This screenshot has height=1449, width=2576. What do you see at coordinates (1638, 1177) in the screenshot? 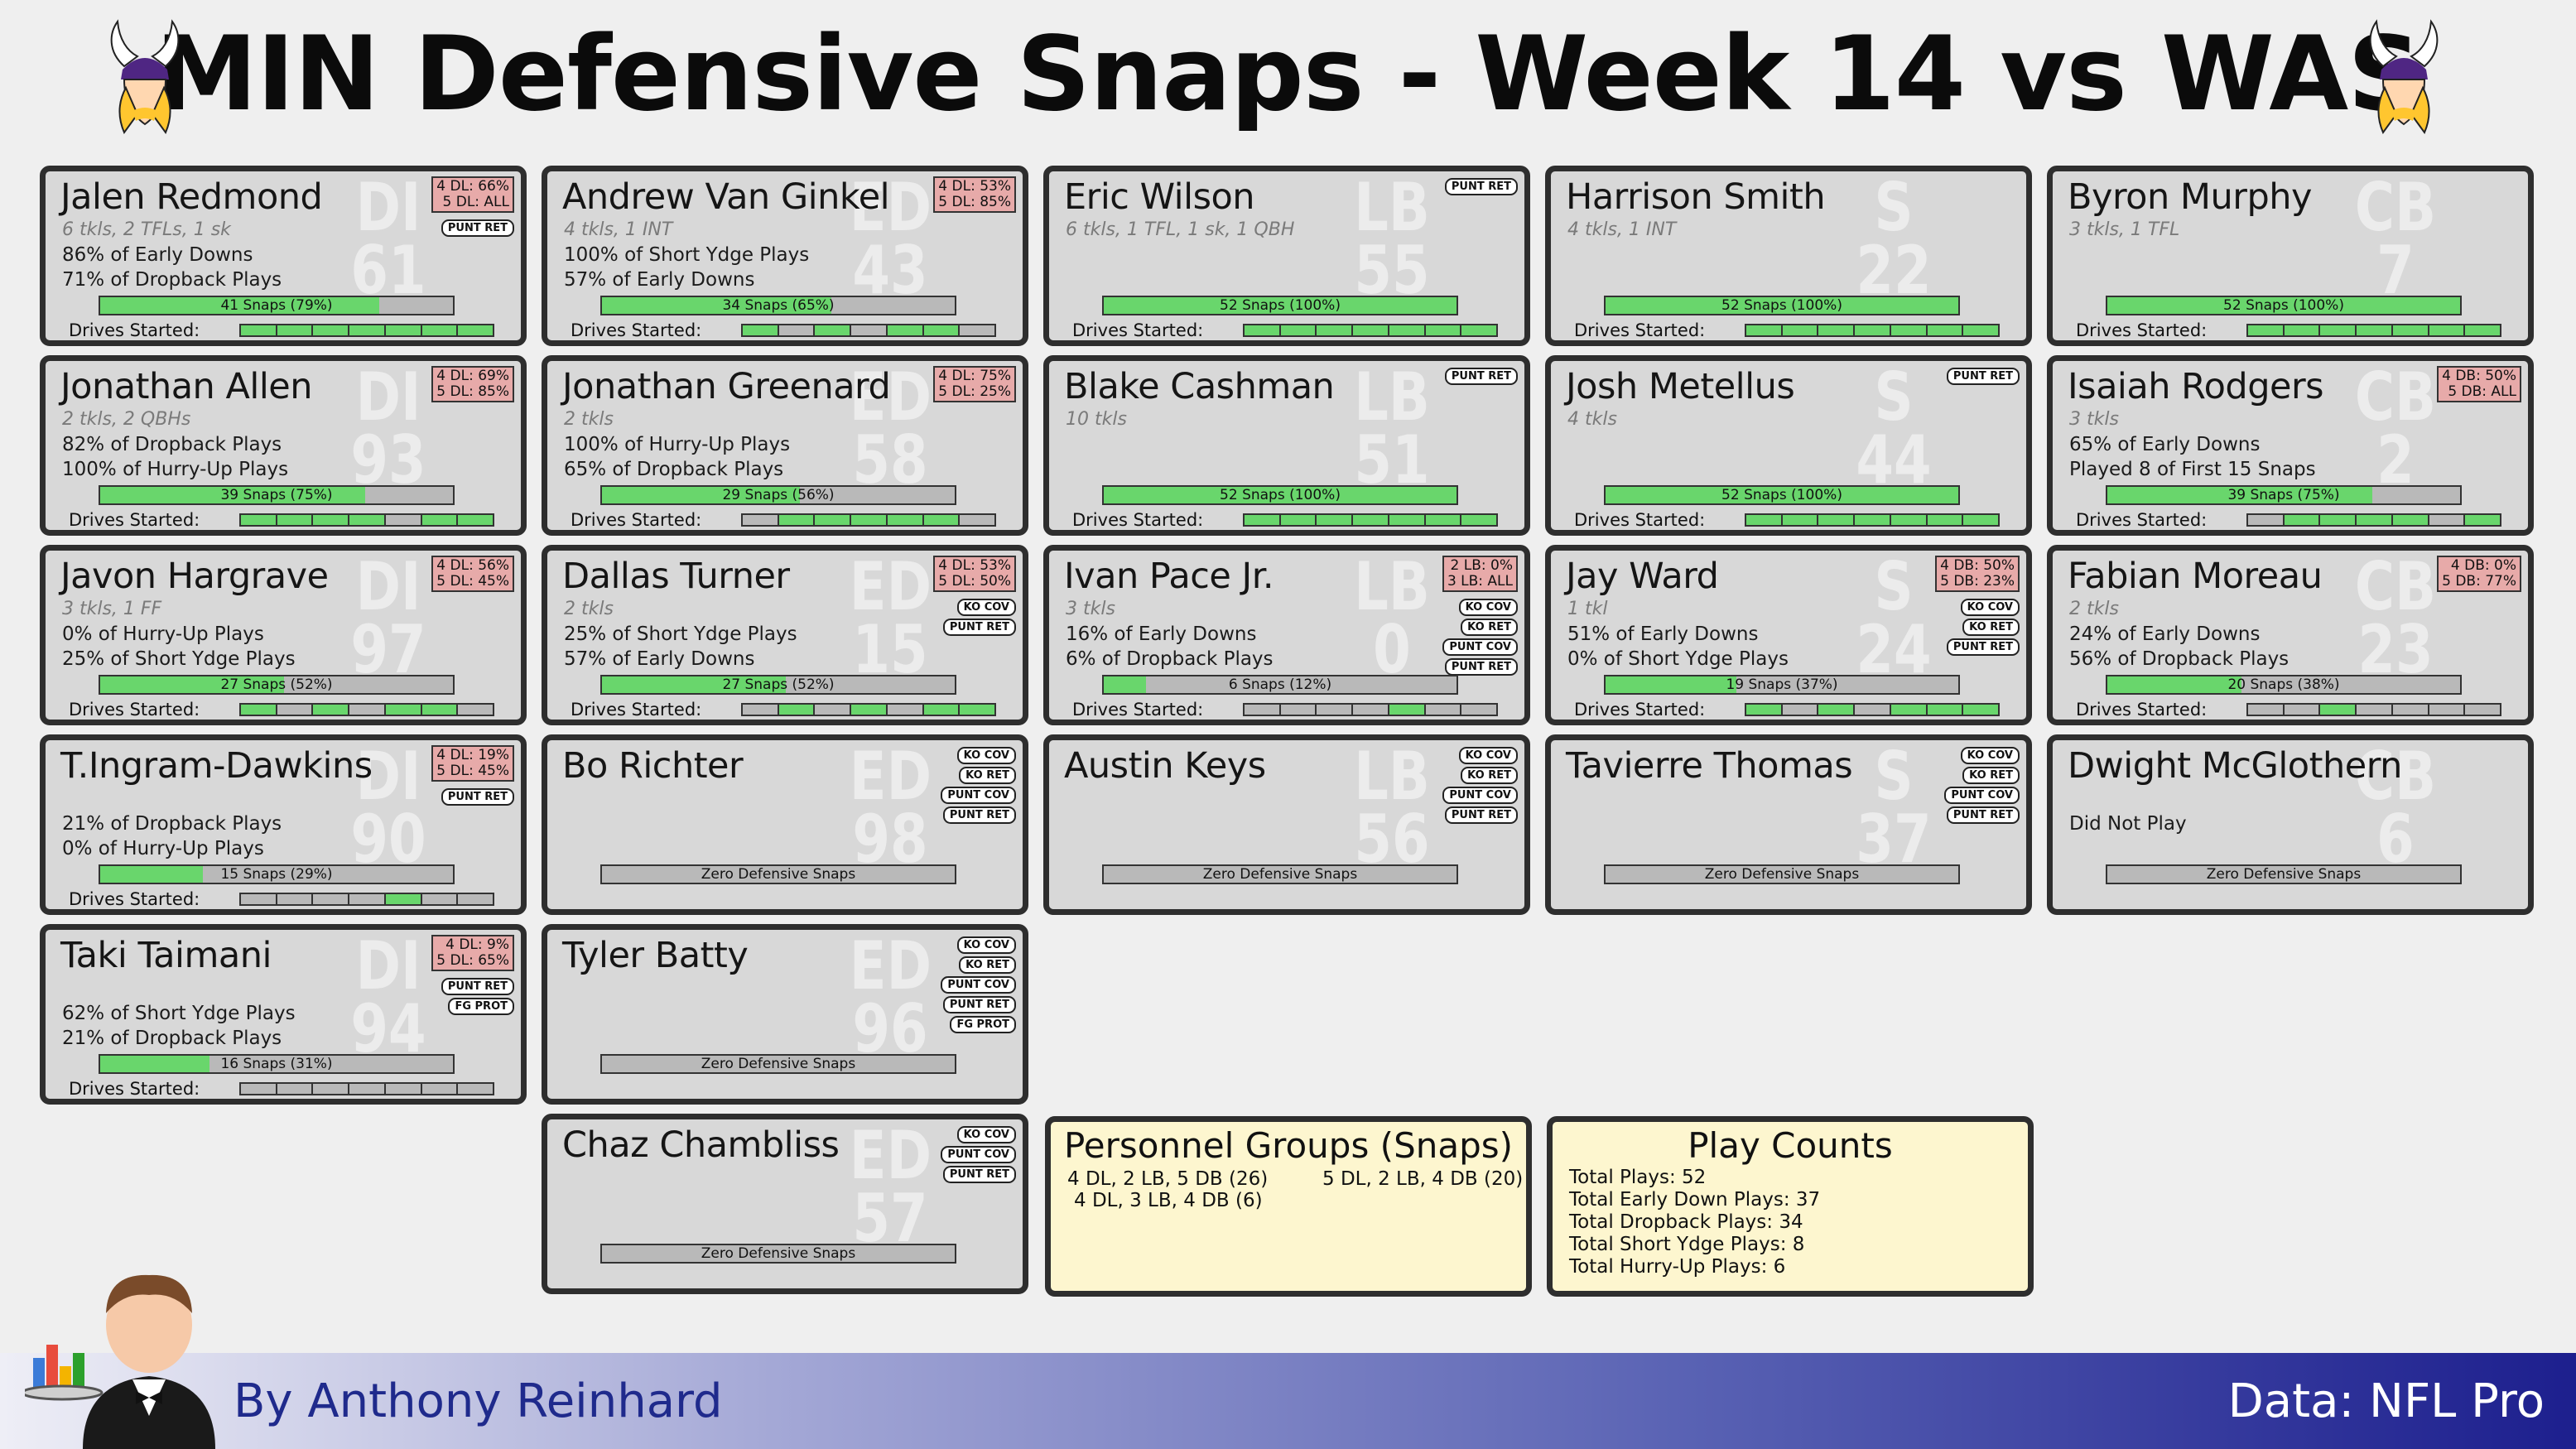
I see `play-count-line: Total Plays: 52` at bounding box center [1638, 1177].